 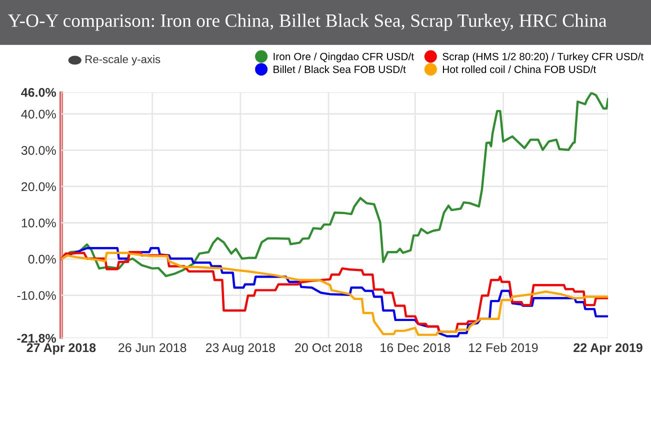 I want to click on y-tick-label: 20.0%, so click(x=39, y=187).